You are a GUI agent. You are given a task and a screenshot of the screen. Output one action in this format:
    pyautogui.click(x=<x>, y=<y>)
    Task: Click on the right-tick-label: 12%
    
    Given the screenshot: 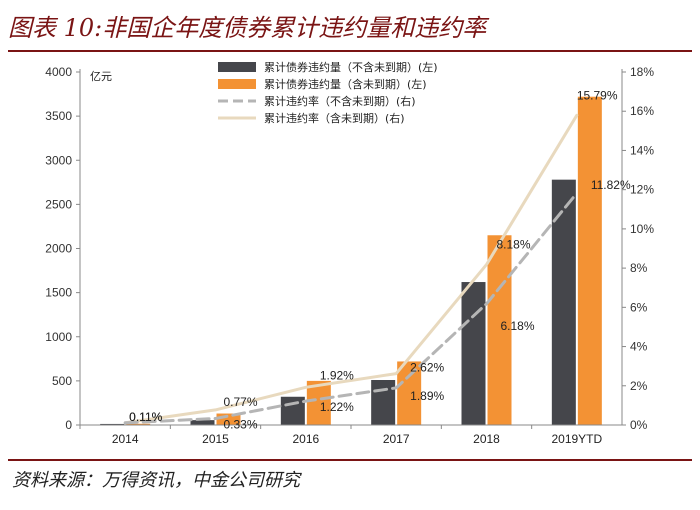 What is the action you would take?
    pyautogui.click(x=642, y=190)
    